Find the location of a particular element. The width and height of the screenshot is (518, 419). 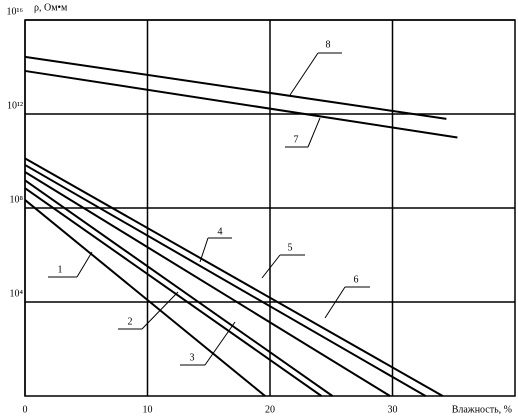

x-tick-label: 10 is located at coordinates (148, 409).